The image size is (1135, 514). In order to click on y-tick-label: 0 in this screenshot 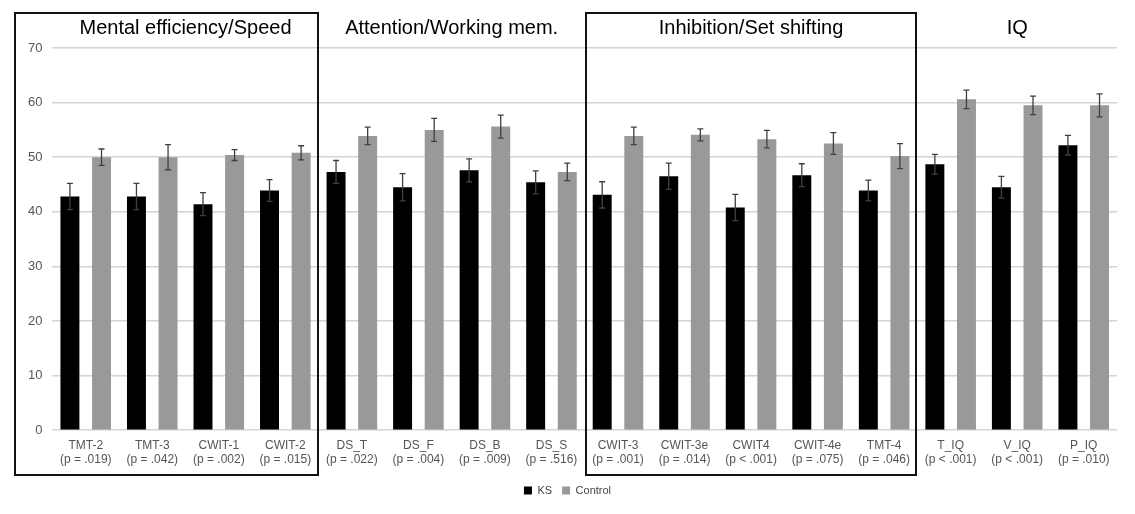, I will do `click(39, 429)`.